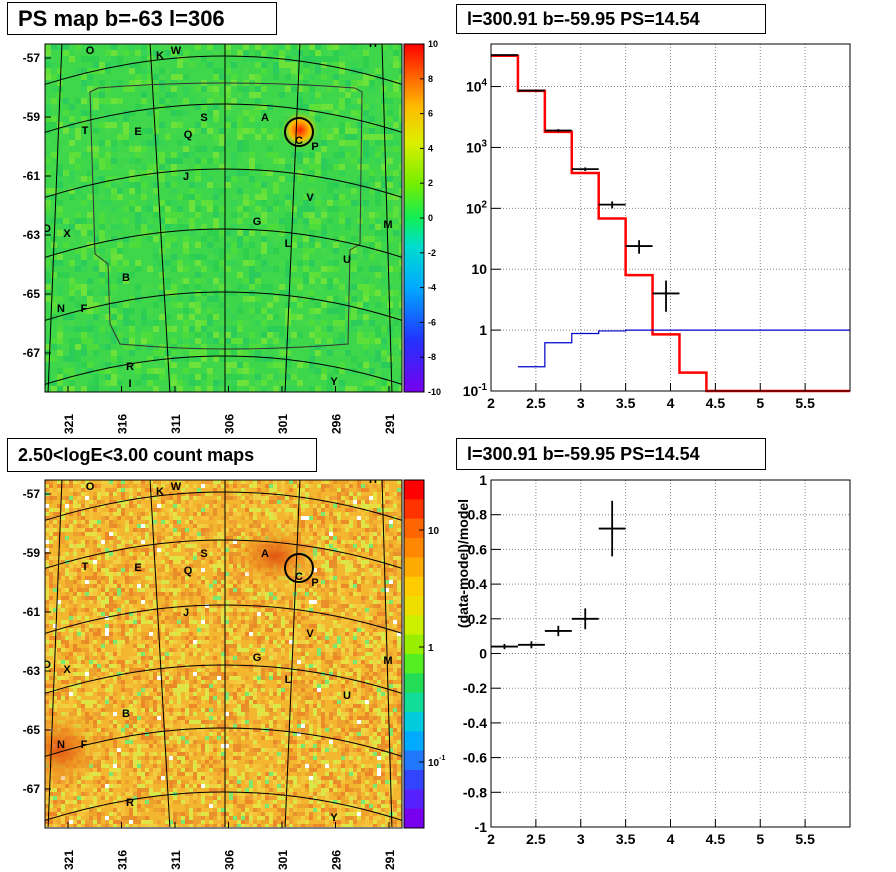  Describe the element at coordinates (671, 839) in the screenshot. I see `x-tick-label: 4` at that location.